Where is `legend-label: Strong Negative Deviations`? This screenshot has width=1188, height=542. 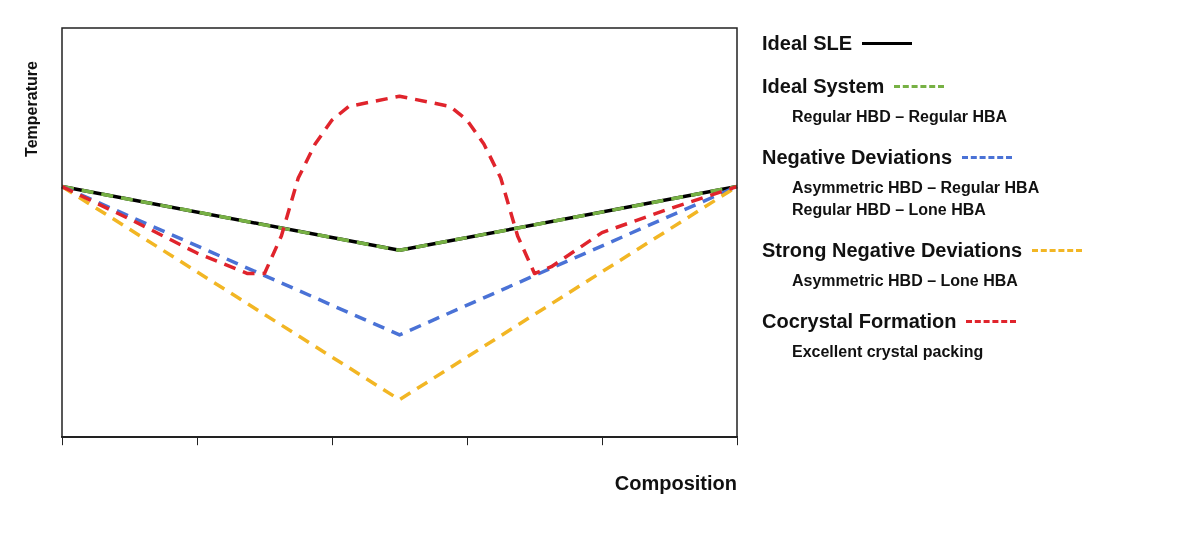
legend-label: Strong Negative Deviations is located at coordinates (892, 250).